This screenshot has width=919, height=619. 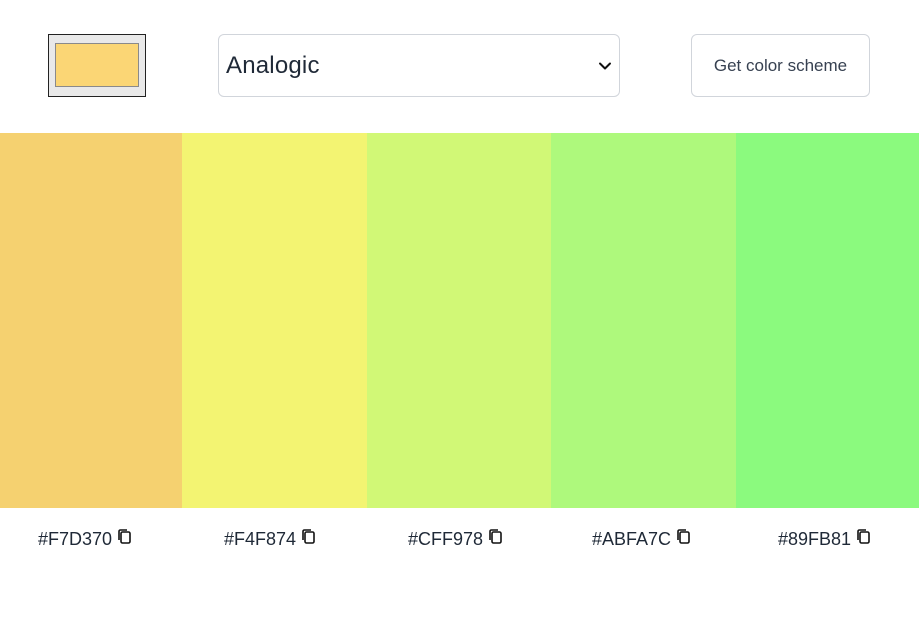 I want to click on hex-code-2: #F4F874, so click(x=270, y=539).